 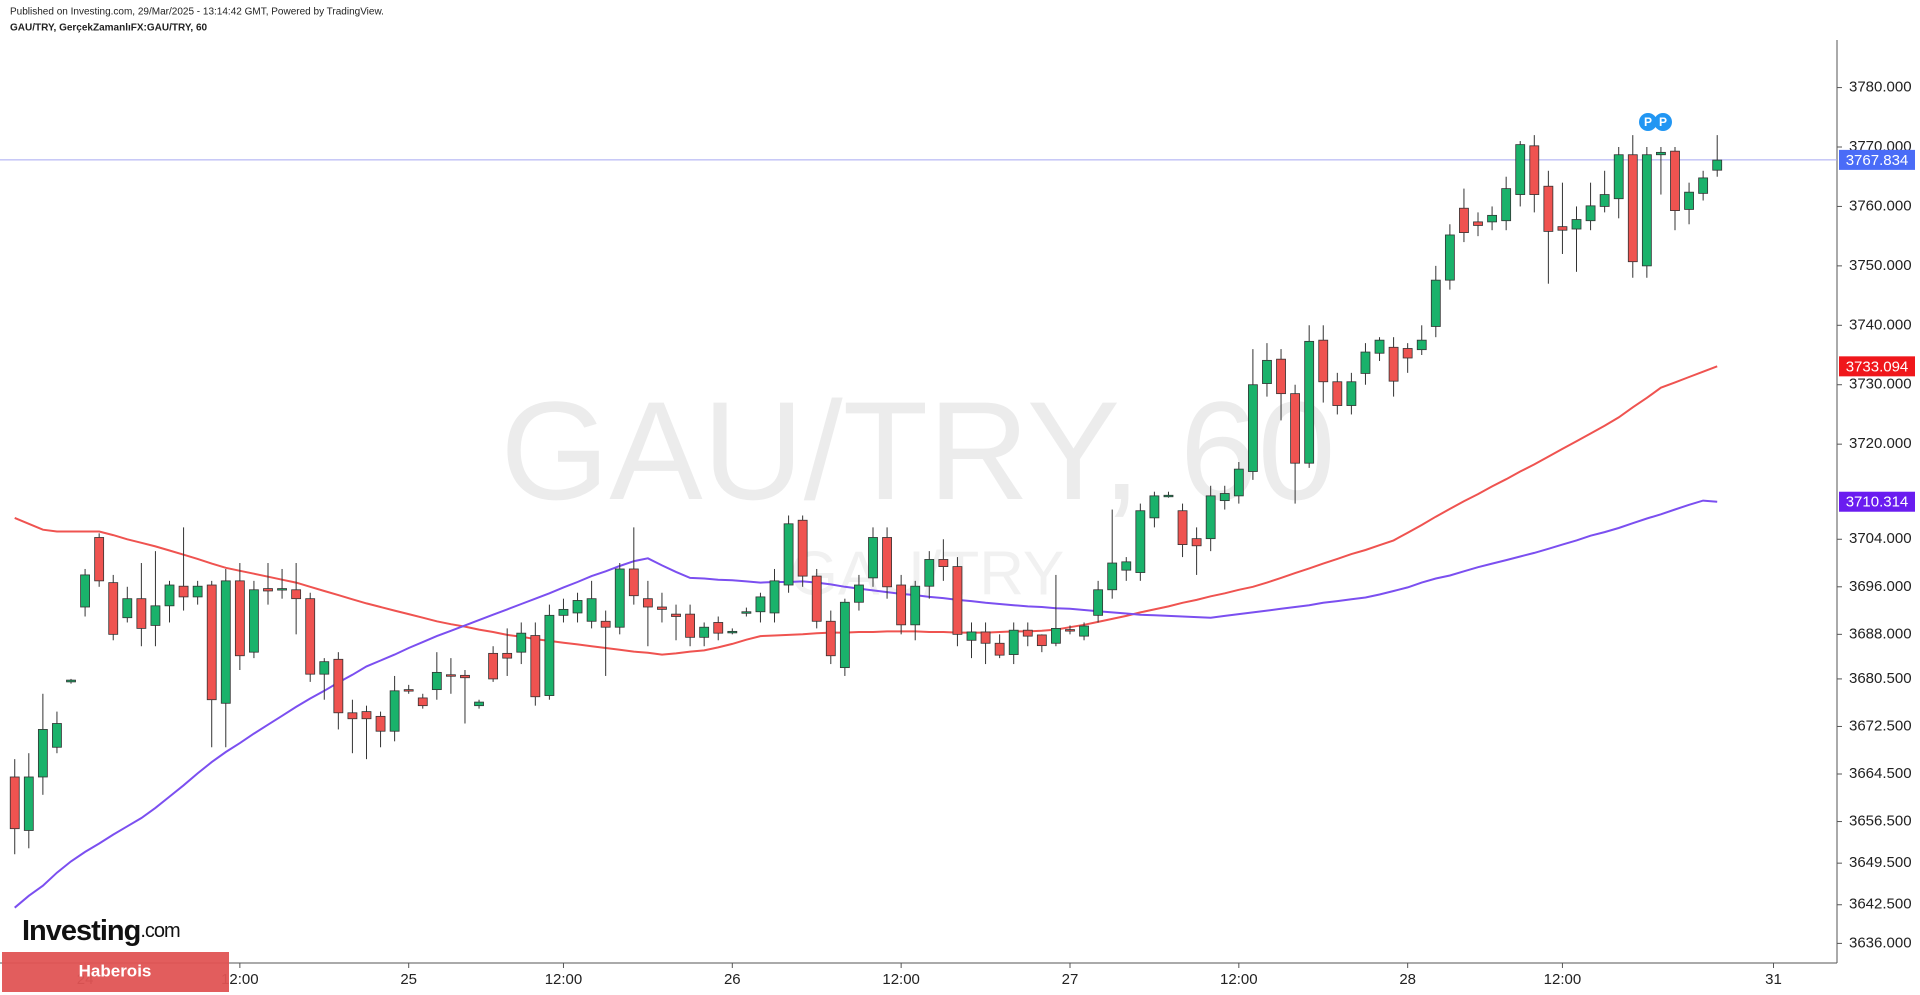 What do you see at coordinates (1877, 159) in the screenshot?
I see `price-badge` at bounding box center [1877, 159].